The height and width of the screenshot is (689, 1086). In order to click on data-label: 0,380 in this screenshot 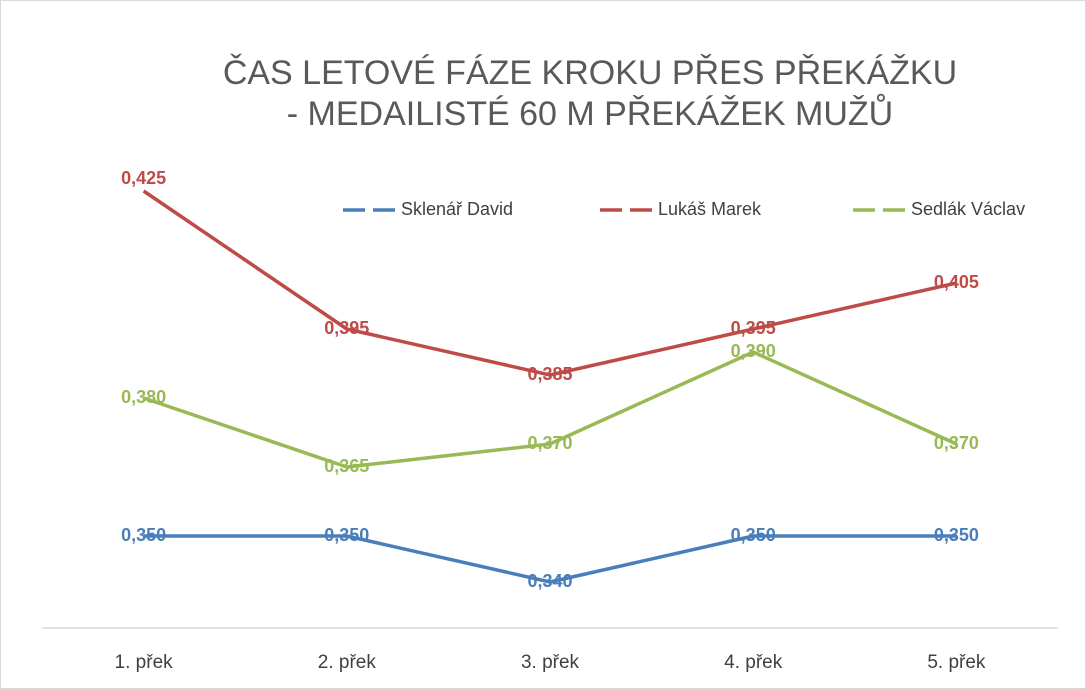, I will do `click(143, 397)`.